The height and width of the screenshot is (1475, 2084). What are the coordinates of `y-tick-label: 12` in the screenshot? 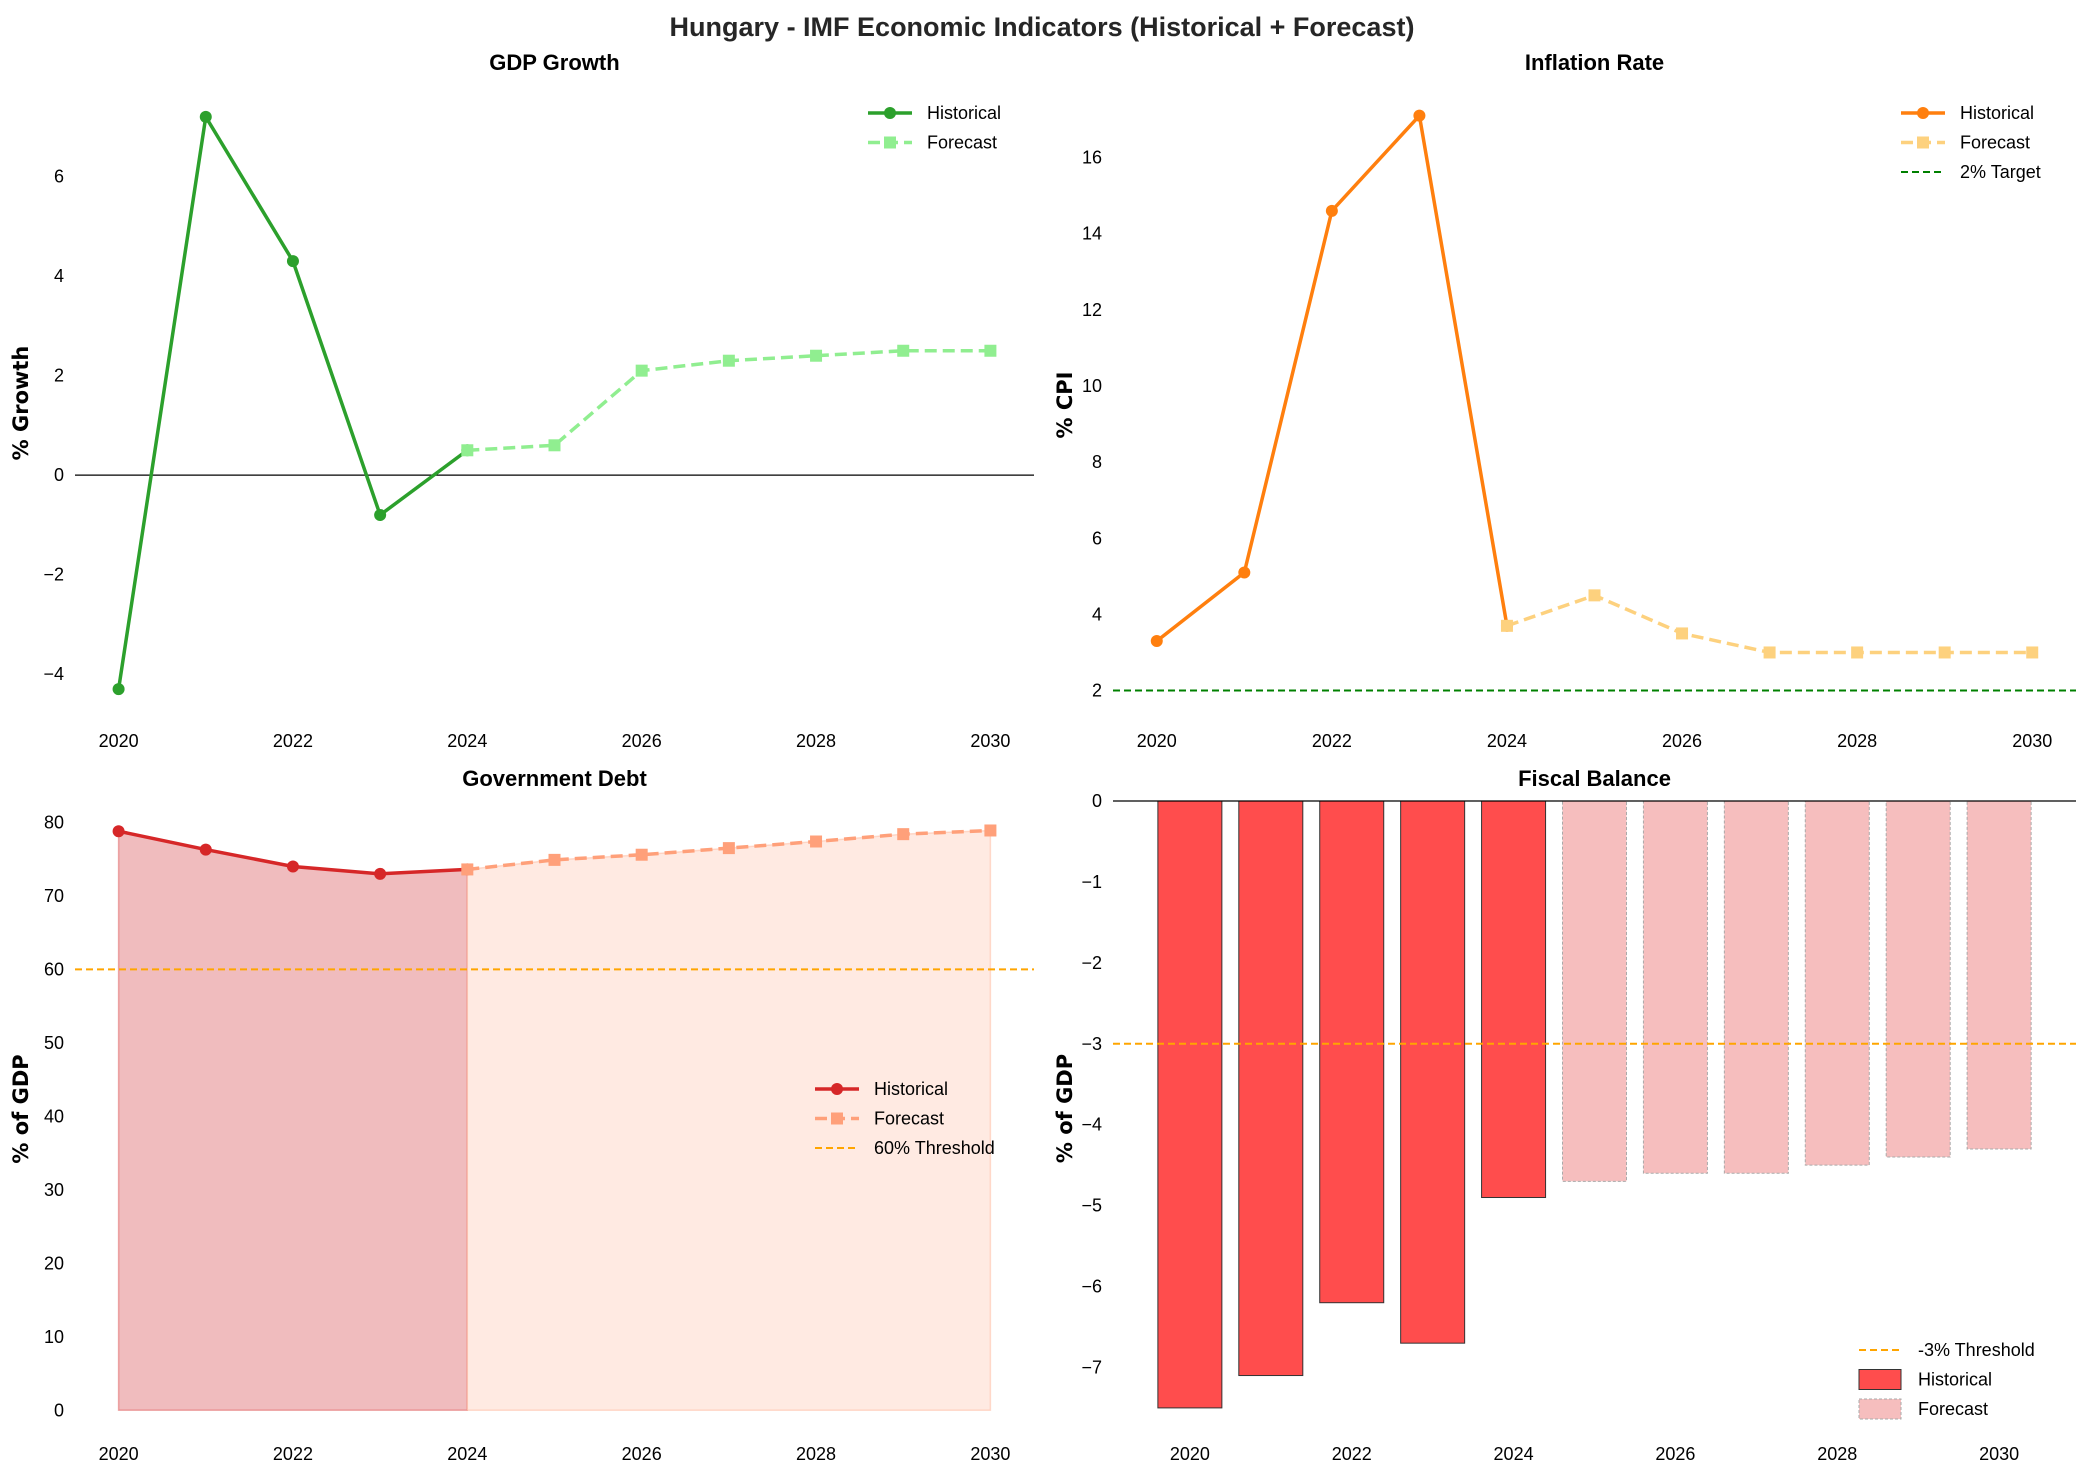 It's located at (1092, 310).